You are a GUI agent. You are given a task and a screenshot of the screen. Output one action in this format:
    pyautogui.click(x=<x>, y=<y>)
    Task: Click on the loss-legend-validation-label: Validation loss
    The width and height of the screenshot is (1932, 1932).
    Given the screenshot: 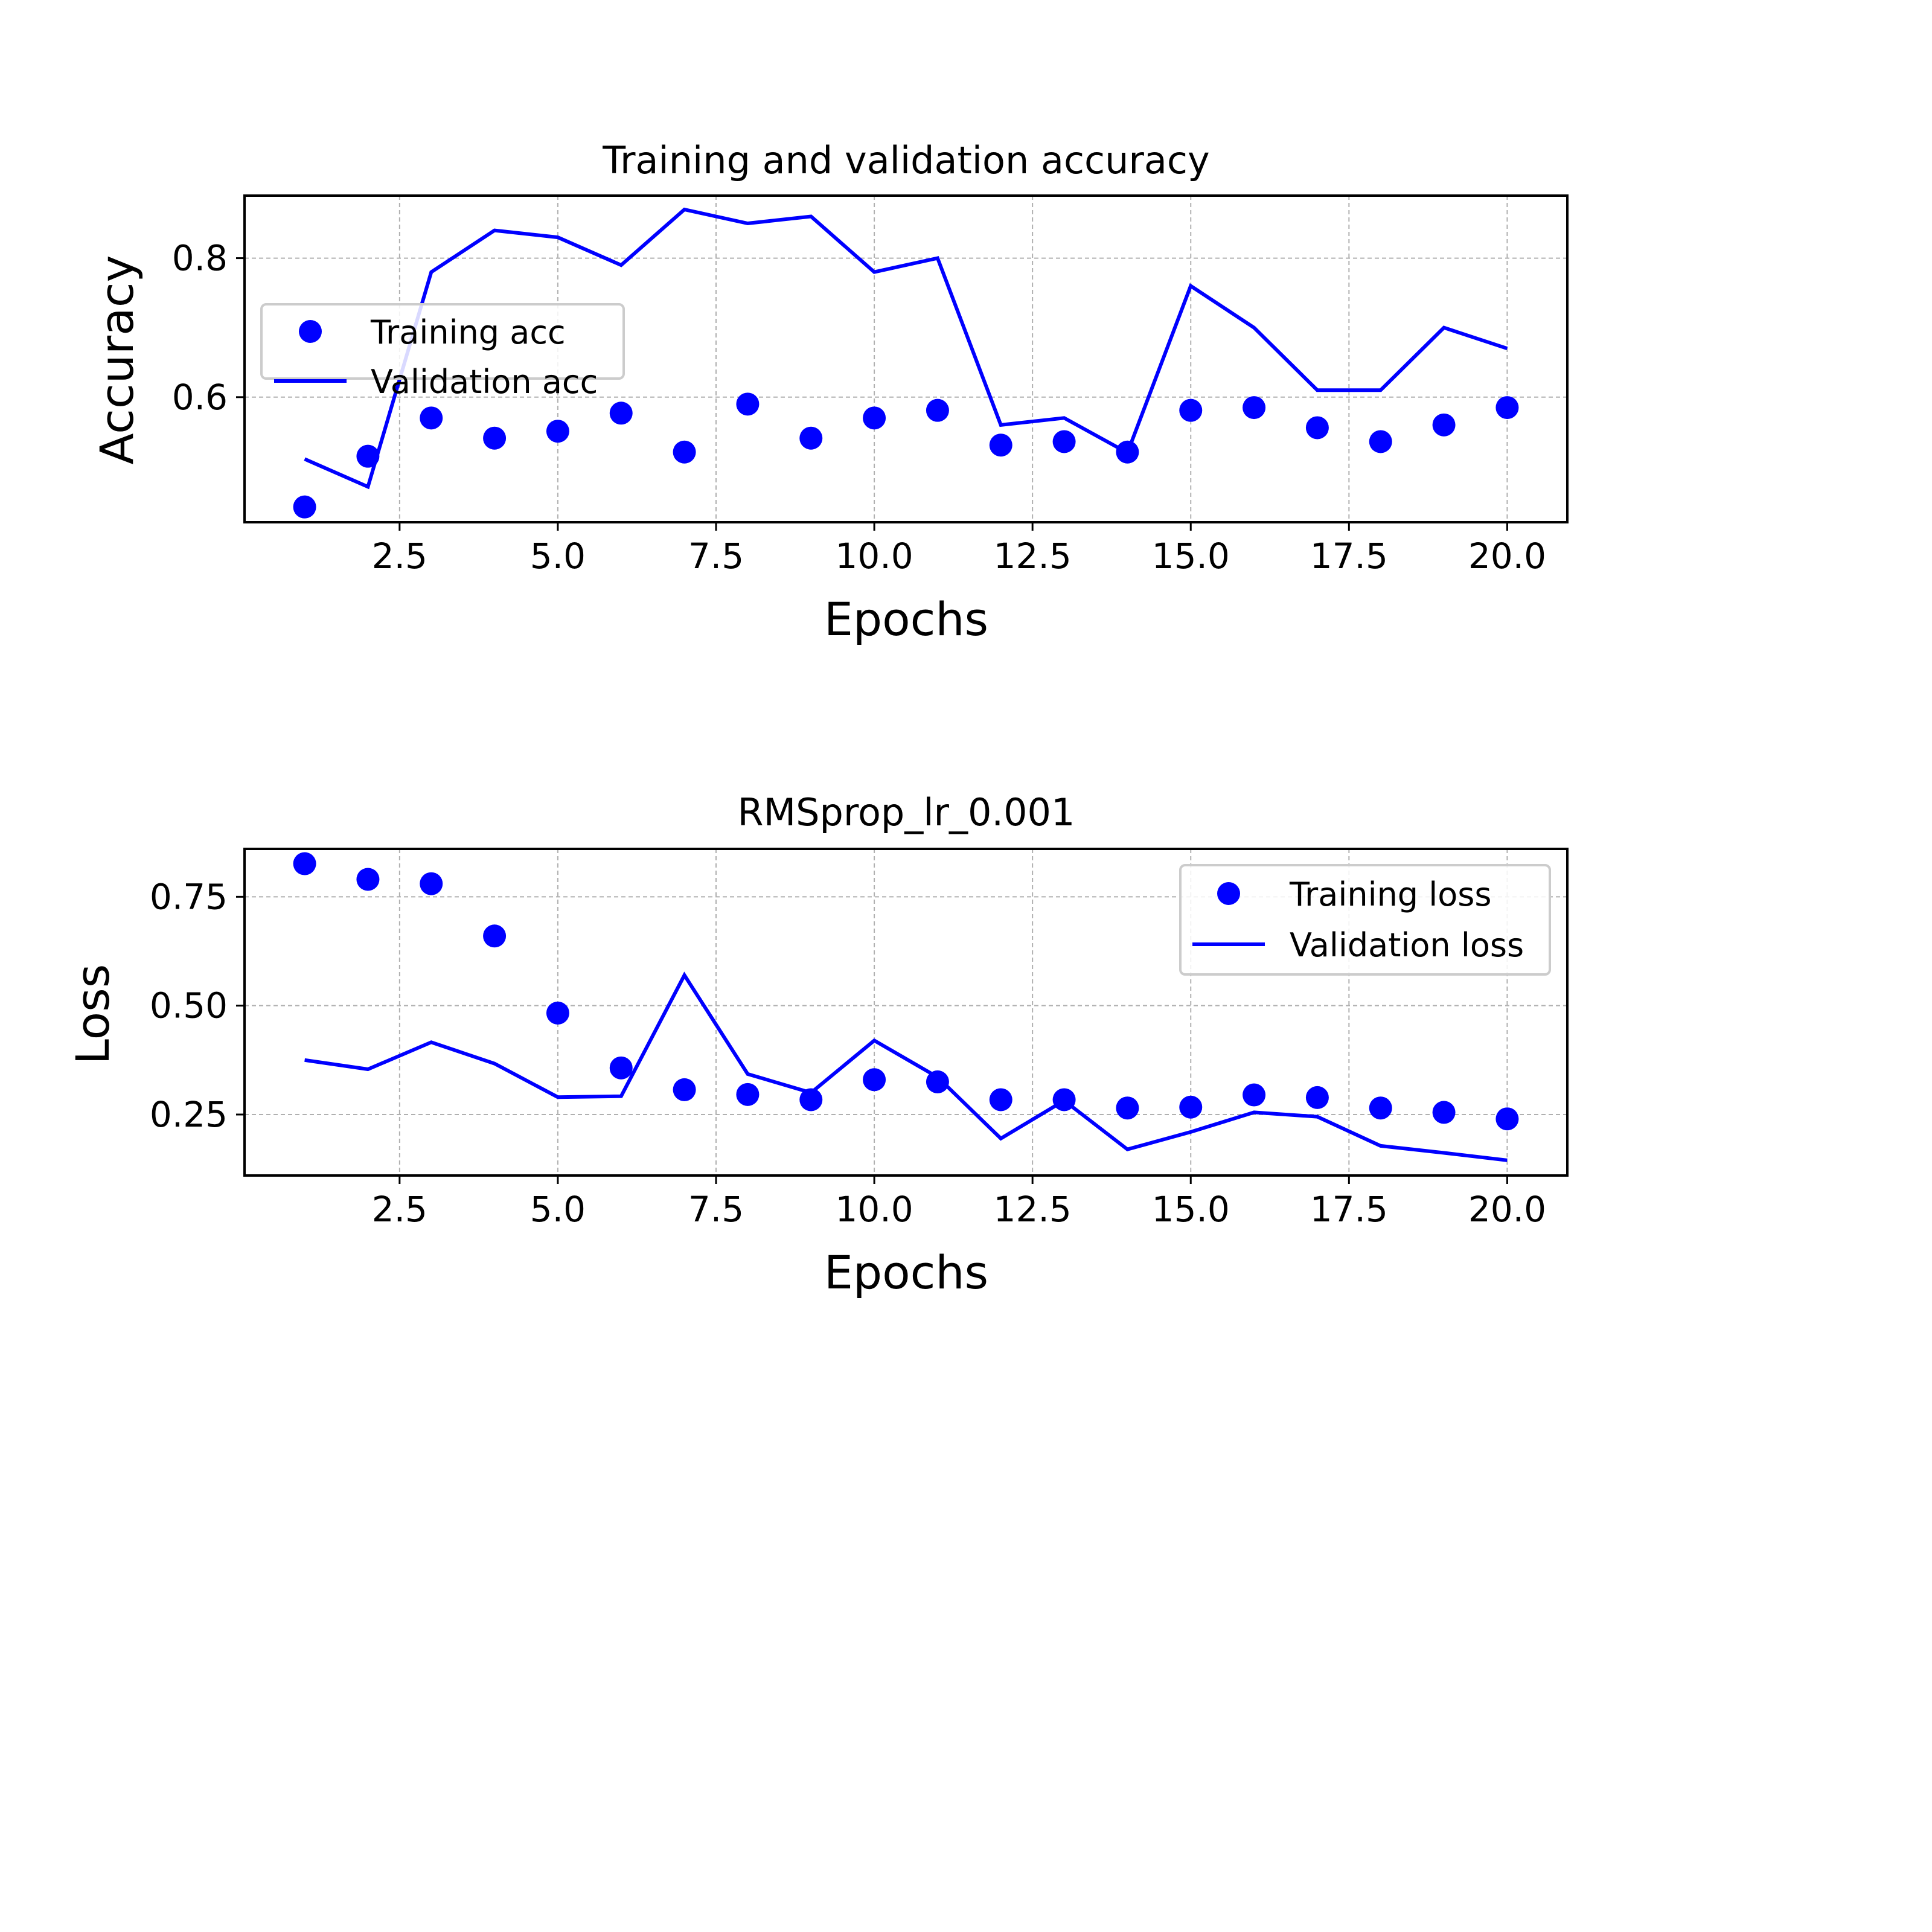 What is the action you would take?
    pyautogui.click(x=1407, y=945)
    